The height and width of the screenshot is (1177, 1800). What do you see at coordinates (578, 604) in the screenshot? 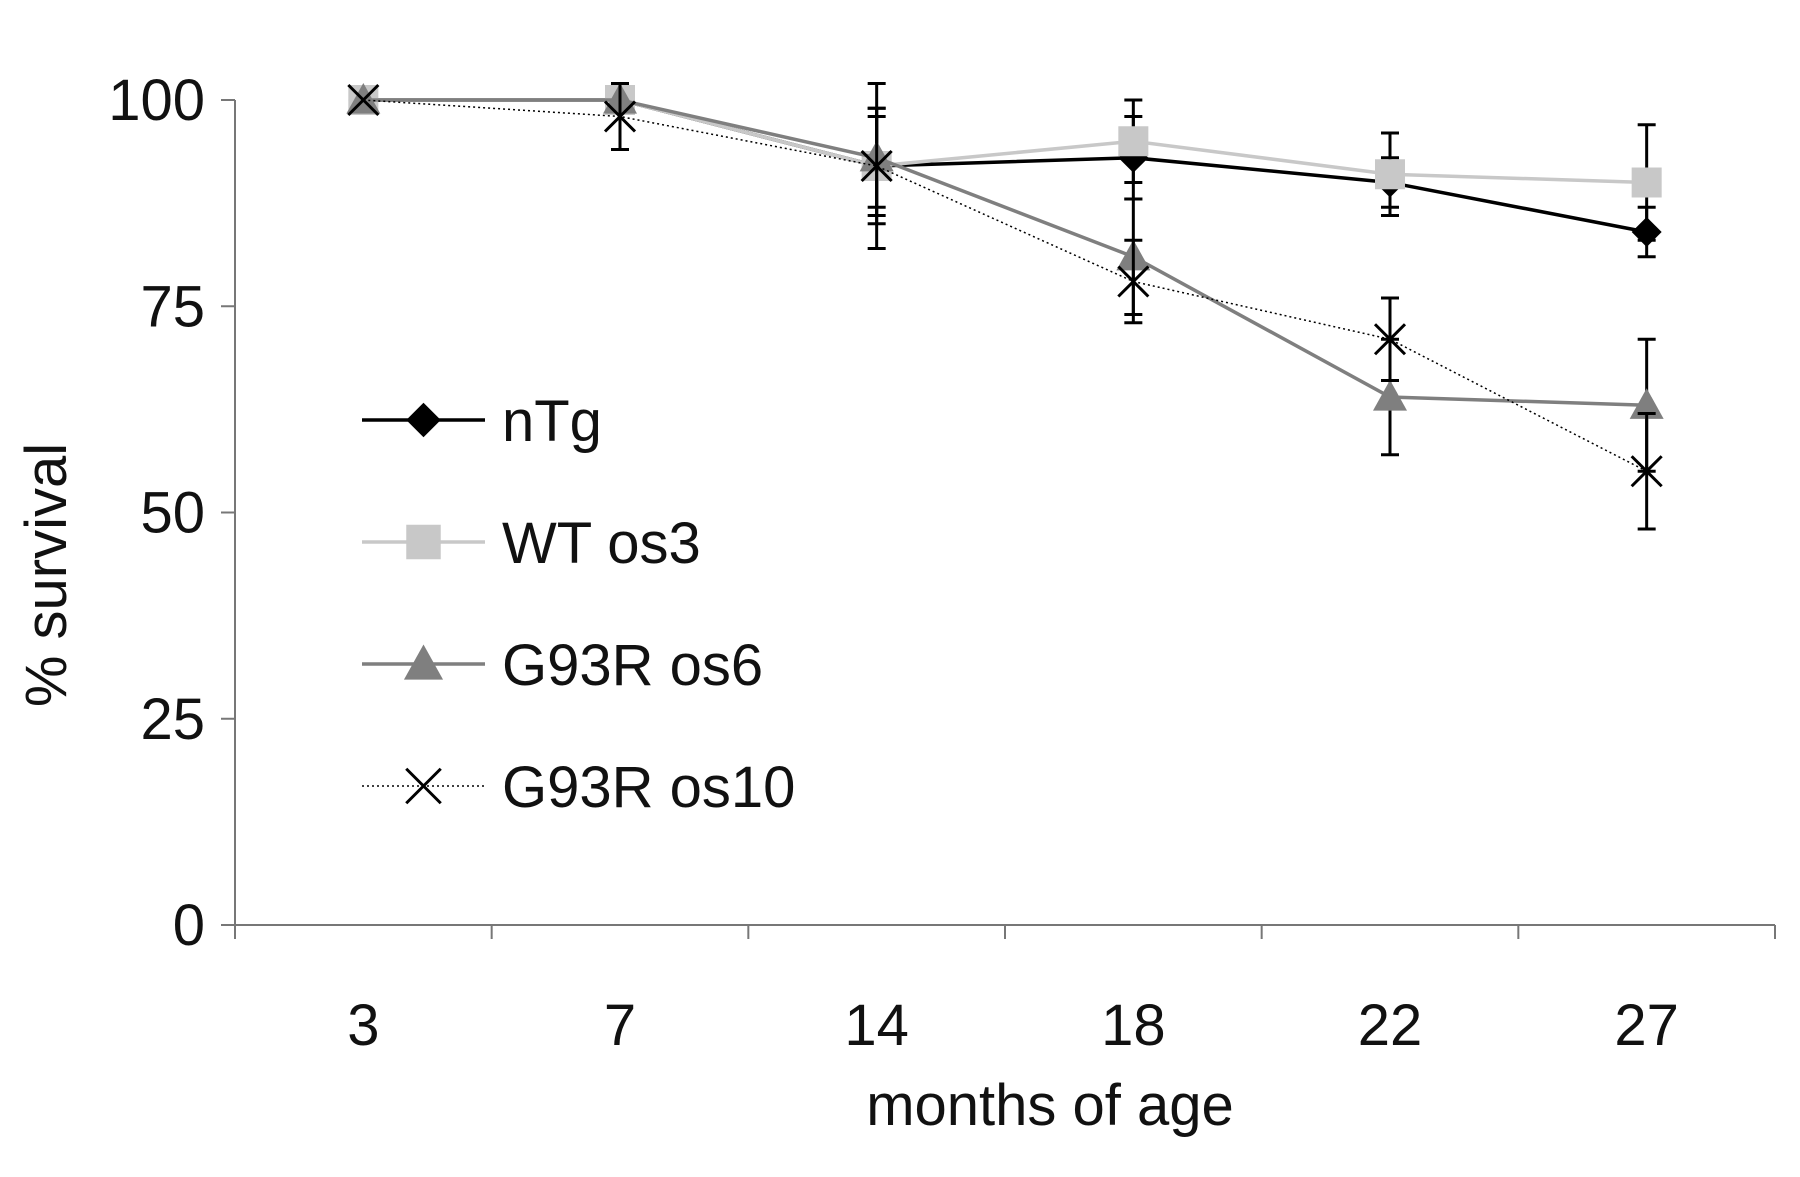
I see `legend: nTg WT os3 G93R os6 G93R os10` at bounding box center [578, 604].